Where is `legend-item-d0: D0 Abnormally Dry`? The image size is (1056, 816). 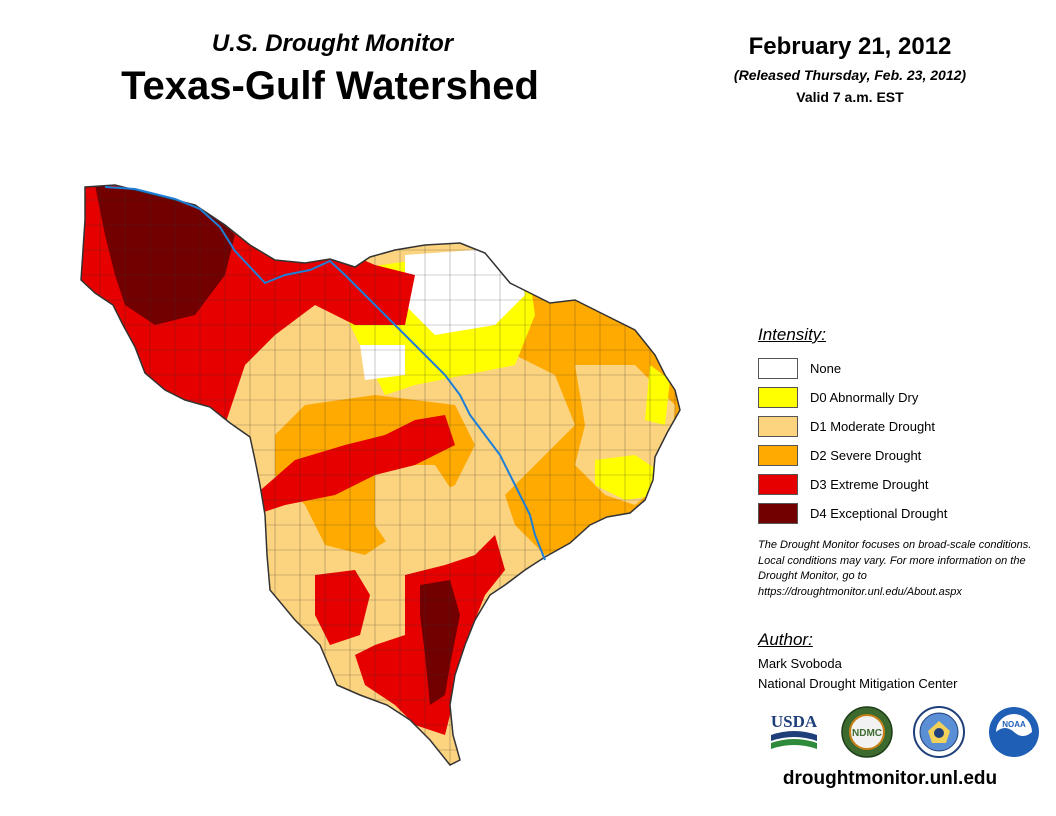
legend-item-d0: D0 Abnormally Dry is located at coordinates (852, 397).